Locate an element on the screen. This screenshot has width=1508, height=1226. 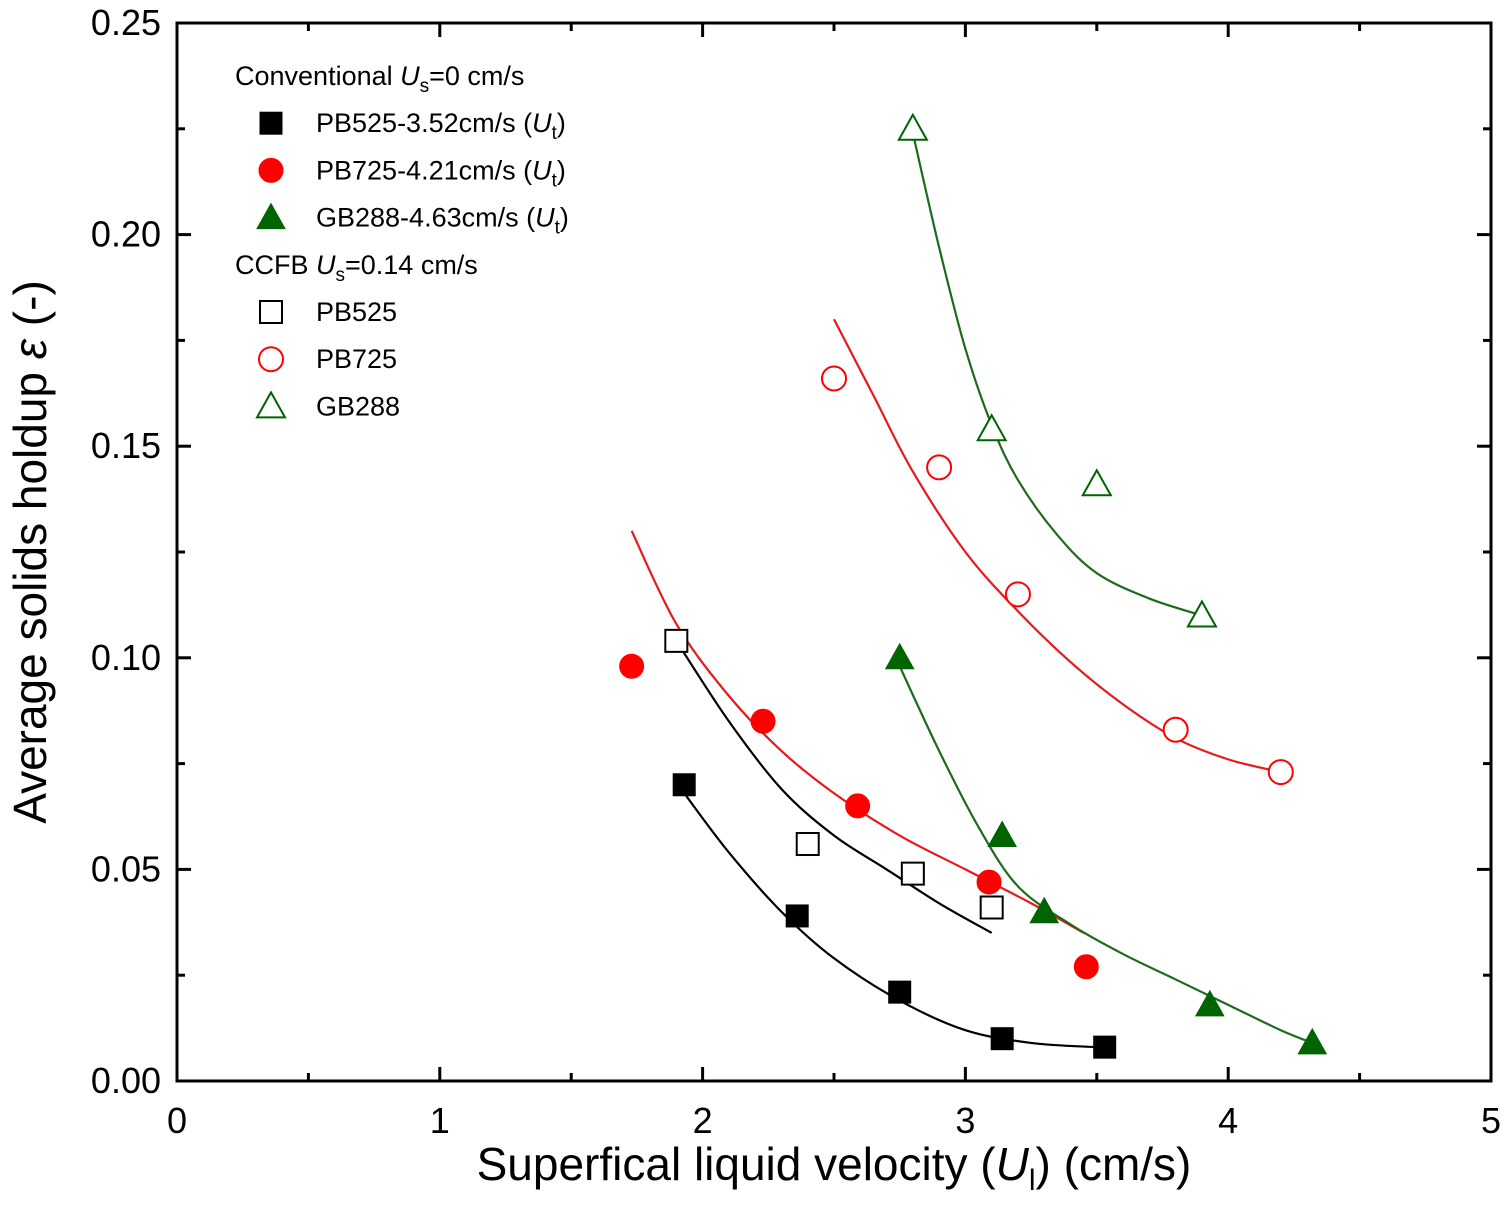
y-tick-label: 0.10 is located at coordinates (126, 657).